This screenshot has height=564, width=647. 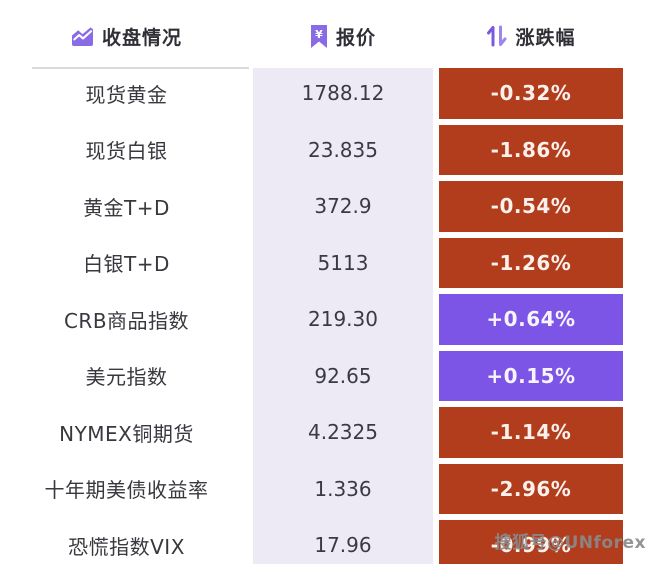 What do you see at coordinates (126, 207) in the screenshot?
I see `instrument-name: 黄金T+D` at bounding box center [126, 207].